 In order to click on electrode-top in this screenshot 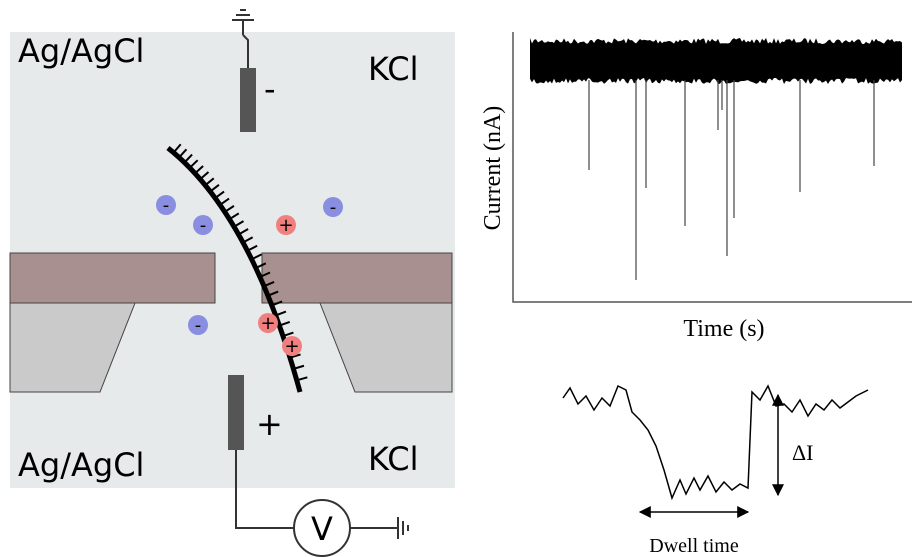, I will do `click(248, 100)`.